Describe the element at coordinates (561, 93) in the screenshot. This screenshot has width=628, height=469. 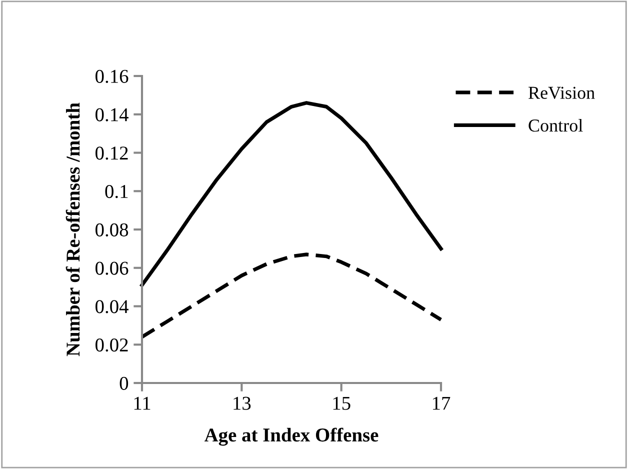
I see `legend-label: ReVision` at that location.